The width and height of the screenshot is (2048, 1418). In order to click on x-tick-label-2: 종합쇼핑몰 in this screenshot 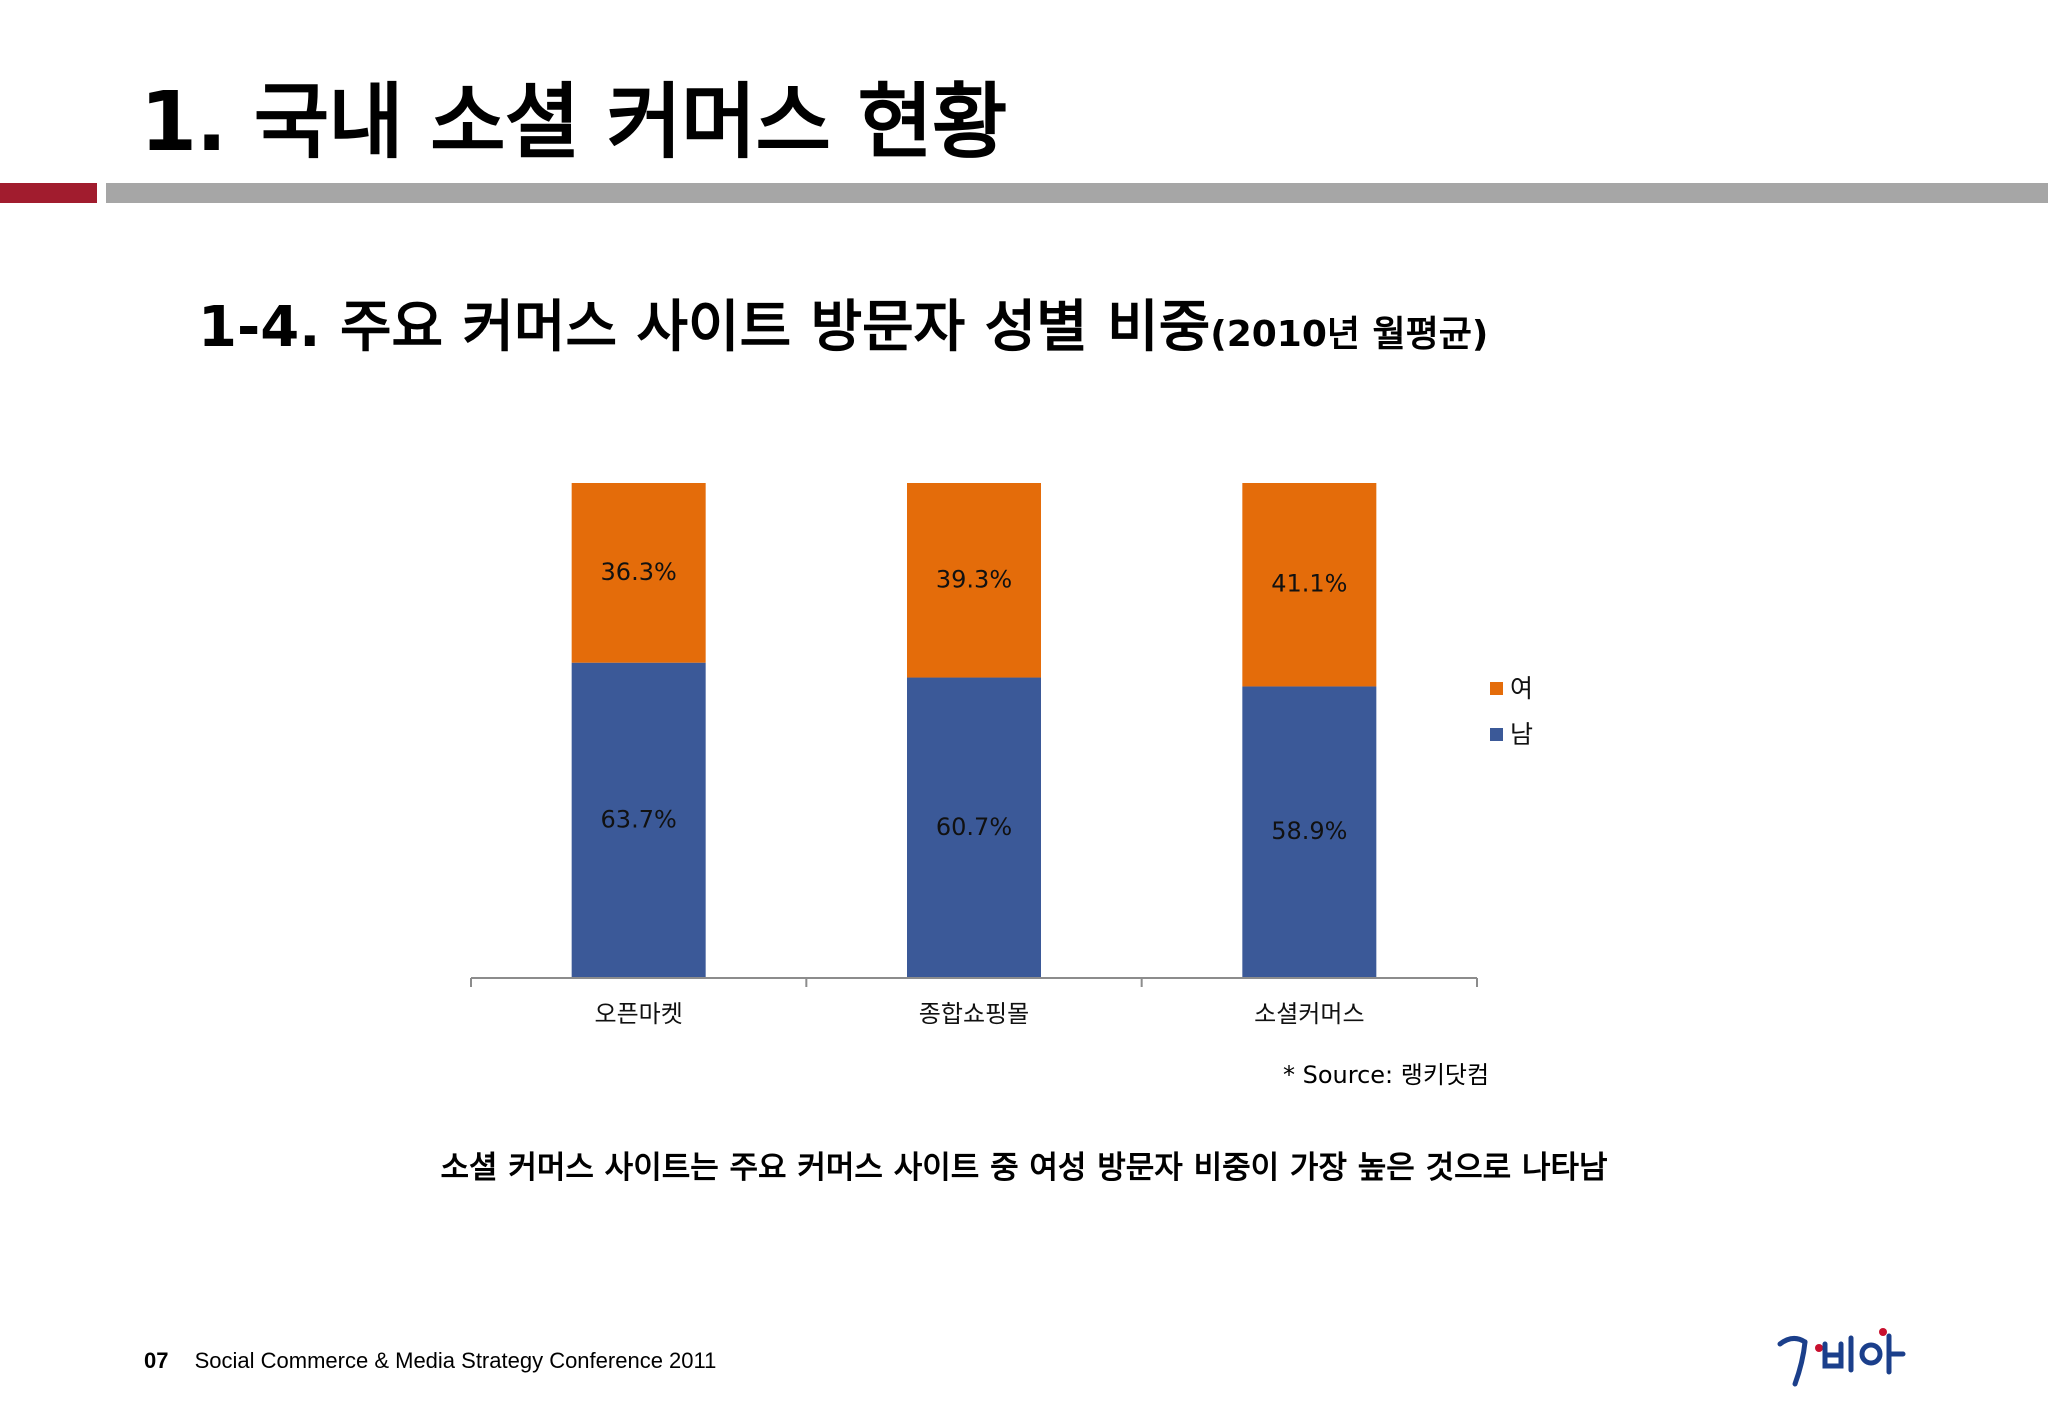, I will do `click(974, 1014)`.